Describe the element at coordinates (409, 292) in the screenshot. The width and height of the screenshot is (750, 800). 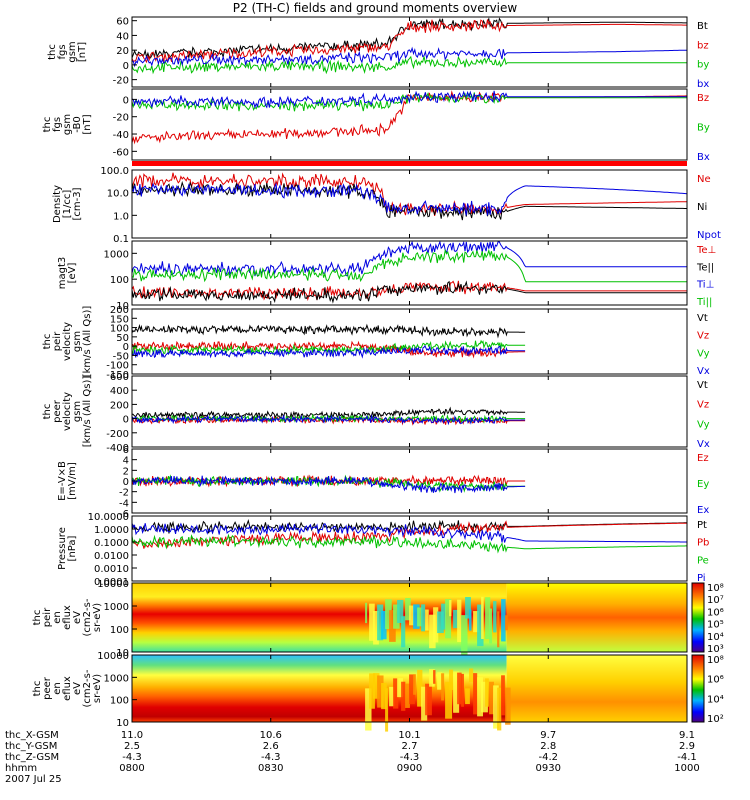
I see `series-temperature-Te||` at that location.